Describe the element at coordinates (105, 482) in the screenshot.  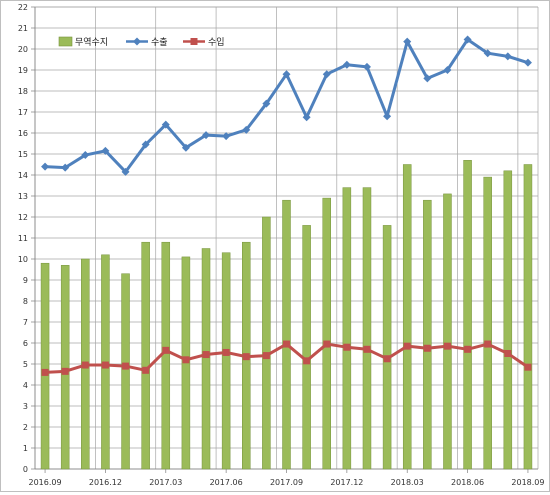
I see `x-tick-label: 2016.12` at that location.